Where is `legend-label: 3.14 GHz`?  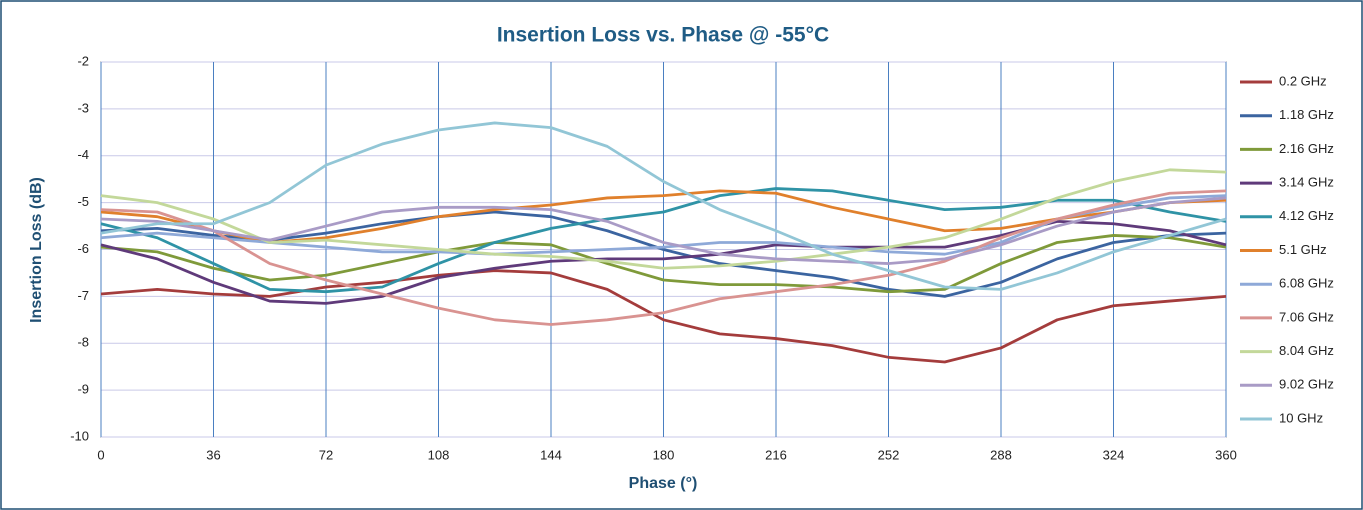 legend-label: 3.14 GHz is located at coordinates (1306, 182).